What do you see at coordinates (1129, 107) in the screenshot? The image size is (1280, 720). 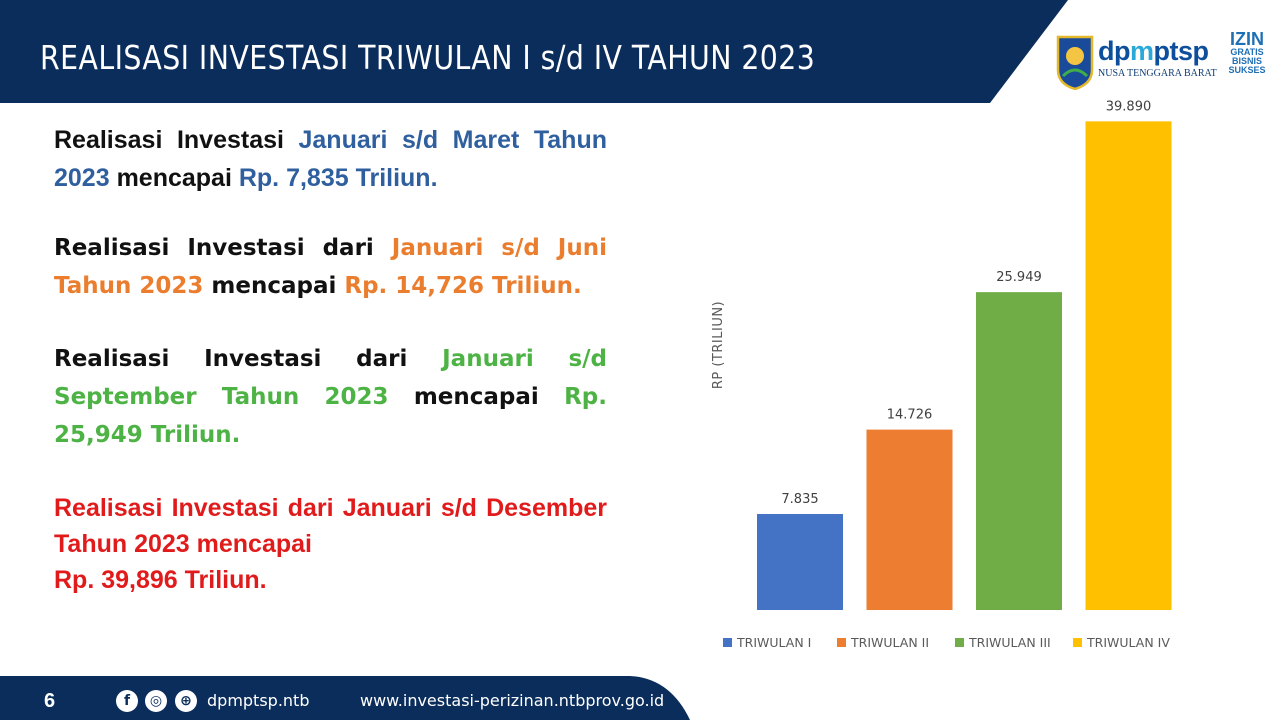 I see `bar-value-label-4: 39.890` at bounding box center [1129, 107].